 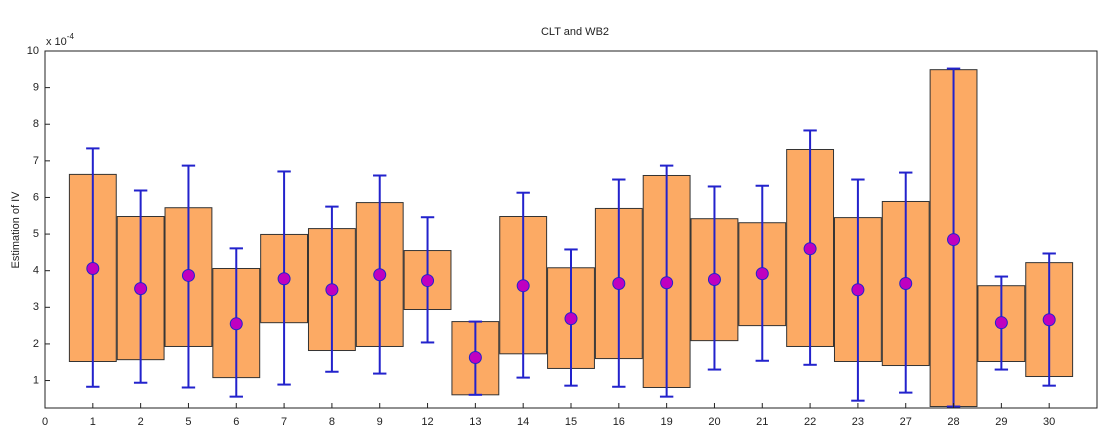 I want to click on y-tick-label: 3, so click(x=36, y=307).